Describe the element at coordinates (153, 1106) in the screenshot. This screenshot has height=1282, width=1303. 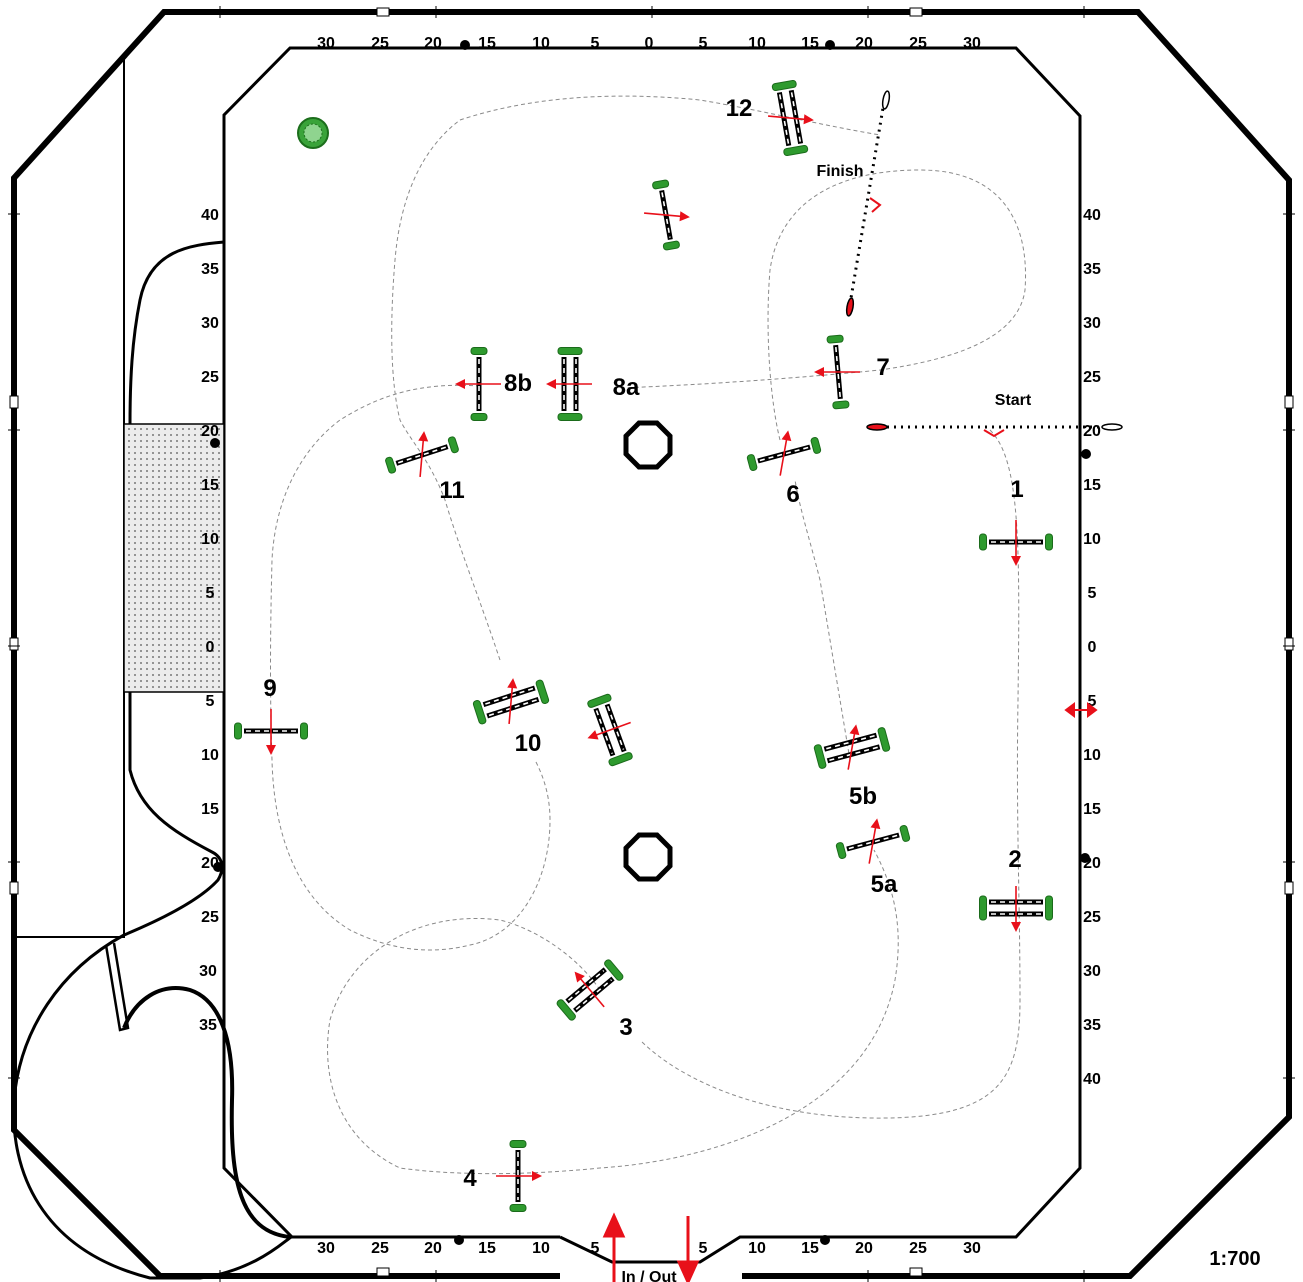
I see `lower-left-curve` at that location.